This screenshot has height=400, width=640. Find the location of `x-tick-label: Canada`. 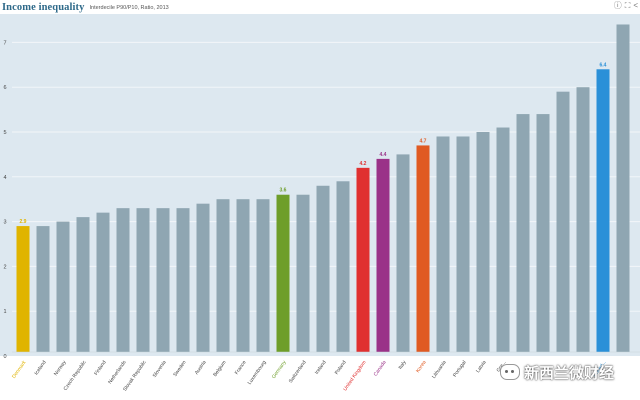

x-tick-label: Canada is located at coordinates (380, 369).